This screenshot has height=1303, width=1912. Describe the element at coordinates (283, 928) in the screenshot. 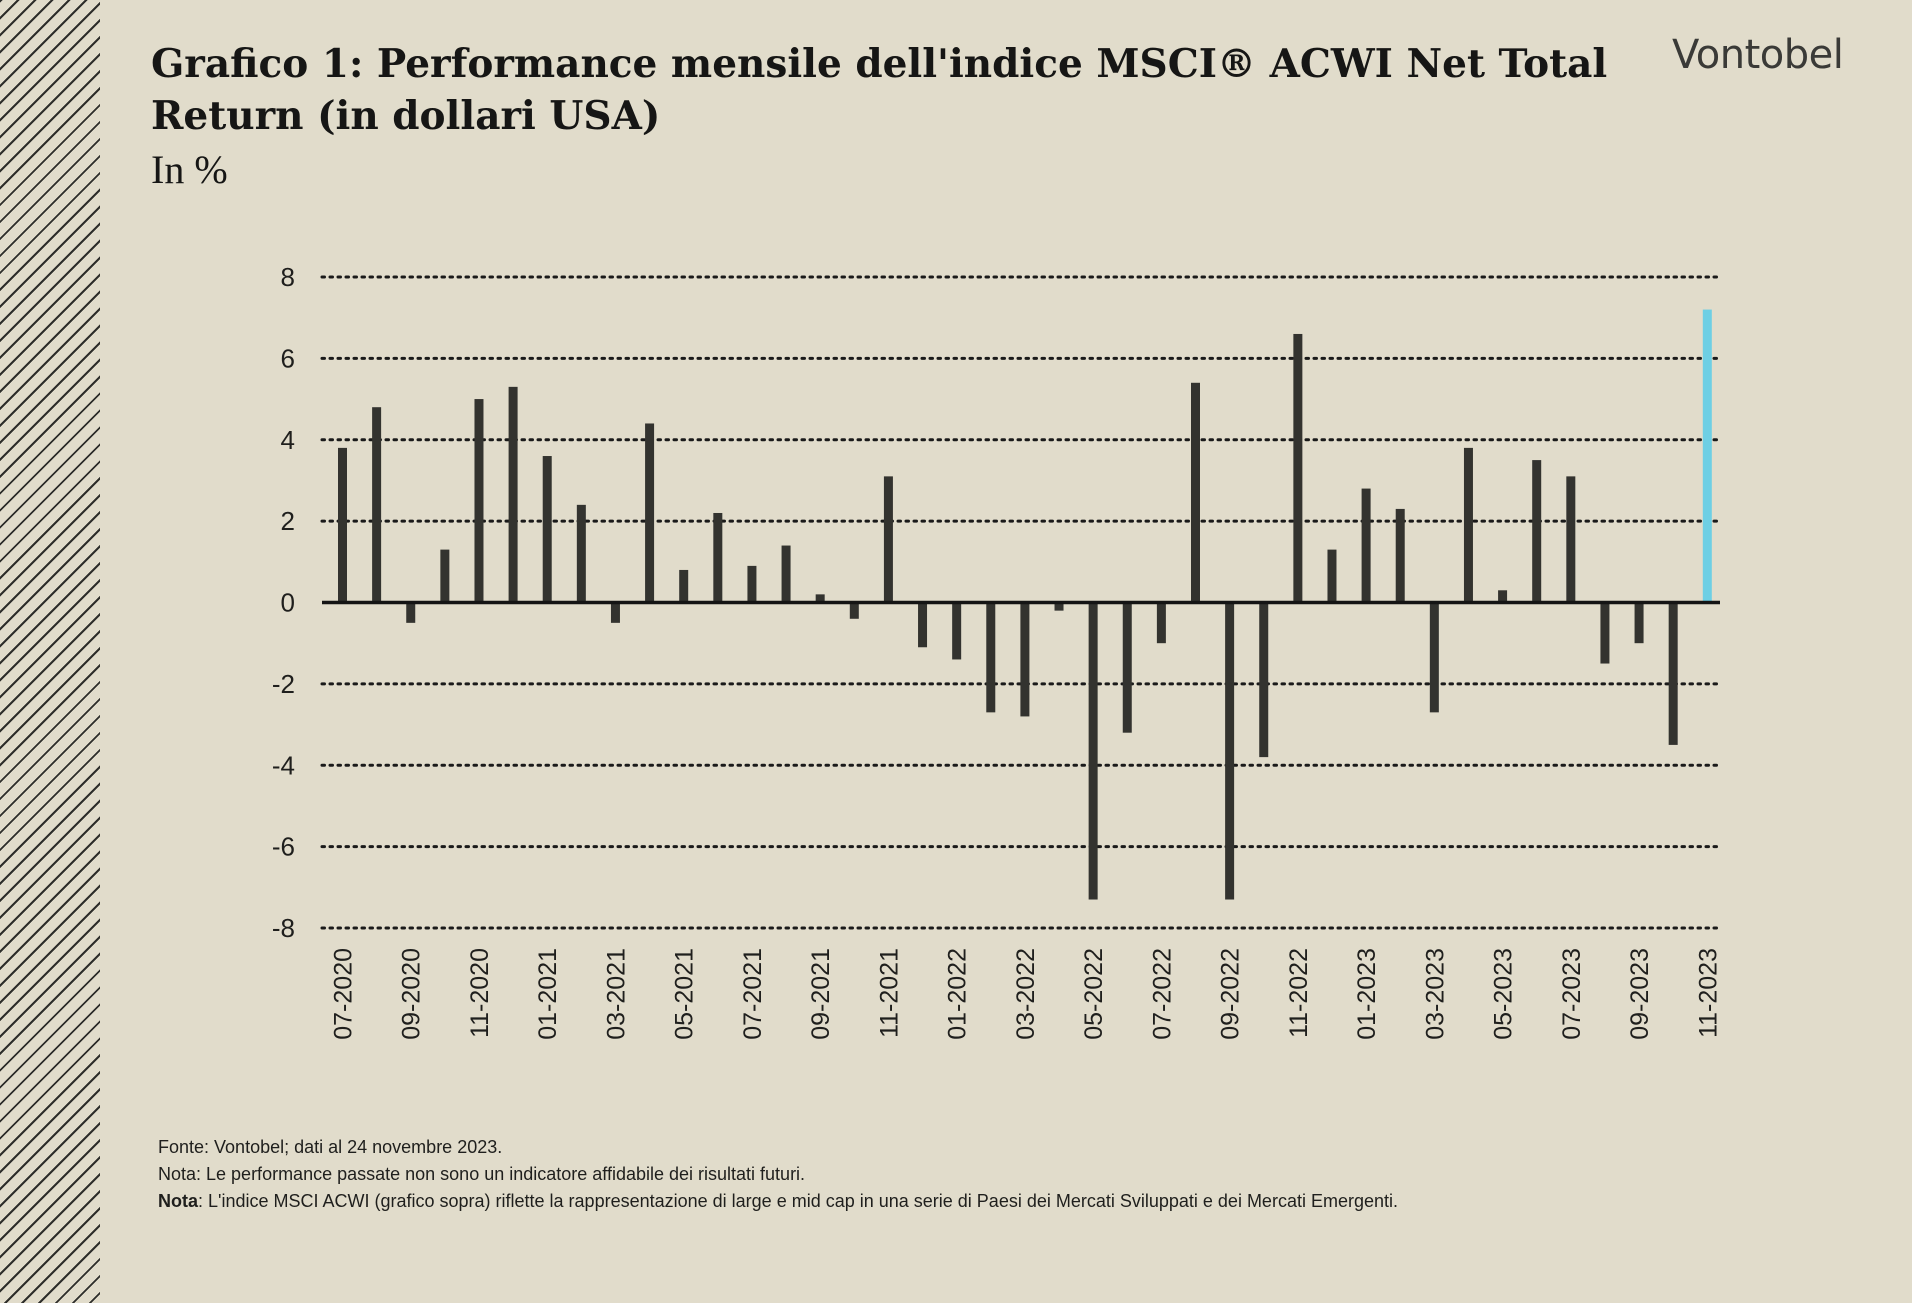

I see `y-tick-label: -8` at that location.